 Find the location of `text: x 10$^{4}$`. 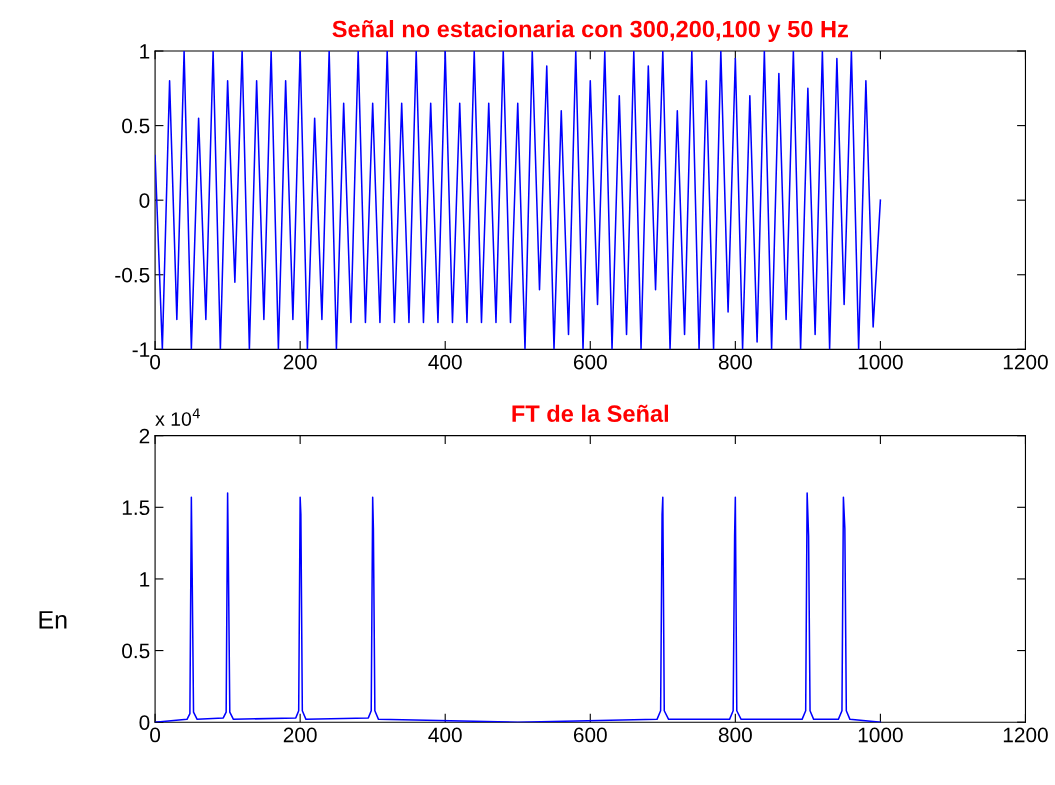

text: x 10$^{4}$ is located at coordinates (177, 417).